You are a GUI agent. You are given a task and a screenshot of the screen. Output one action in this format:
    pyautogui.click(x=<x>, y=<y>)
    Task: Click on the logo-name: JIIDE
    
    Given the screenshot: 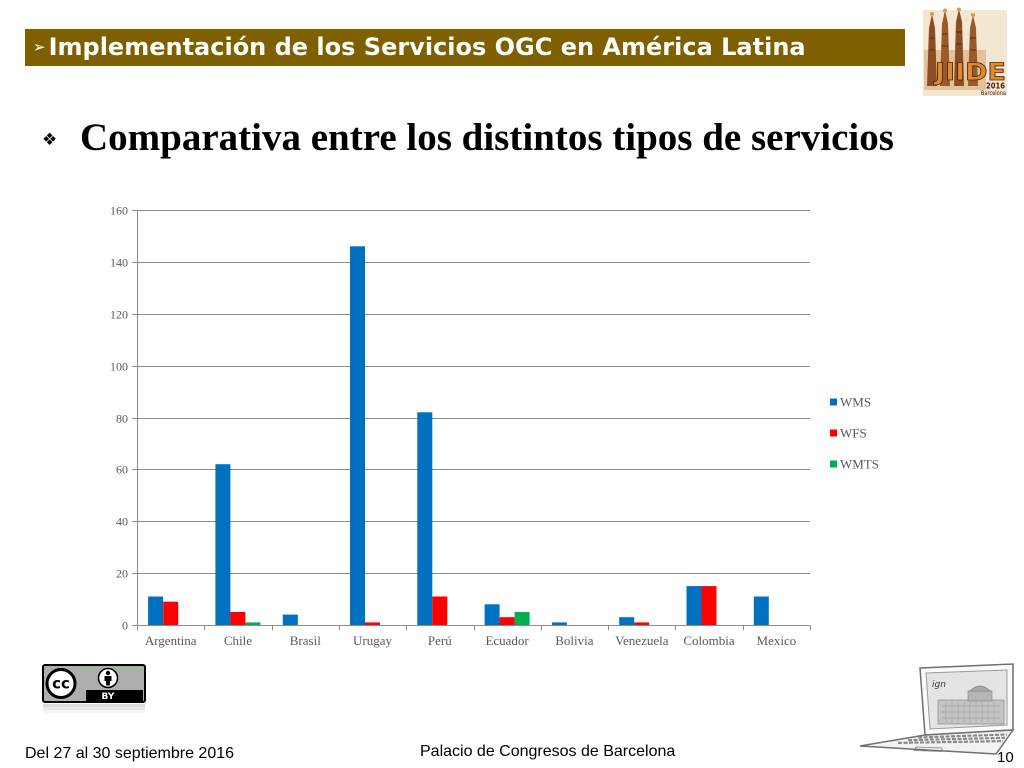 What is the action you would take?
    pyautogui.click(x=969, y=72)
    